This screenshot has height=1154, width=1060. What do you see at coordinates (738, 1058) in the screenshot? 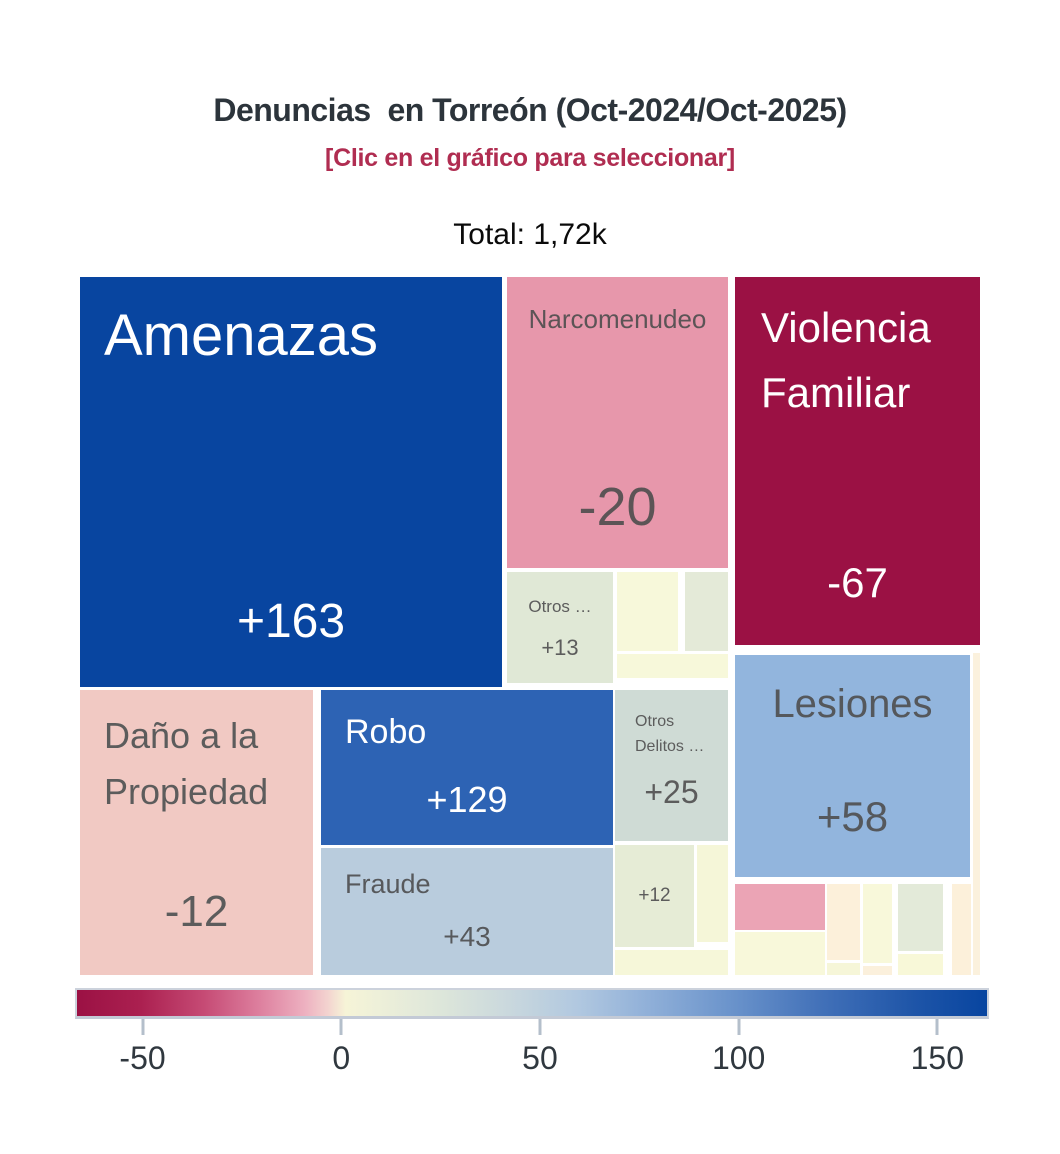
I see `colorbar-tick-label: 100` at bounding box center [738, 1058].